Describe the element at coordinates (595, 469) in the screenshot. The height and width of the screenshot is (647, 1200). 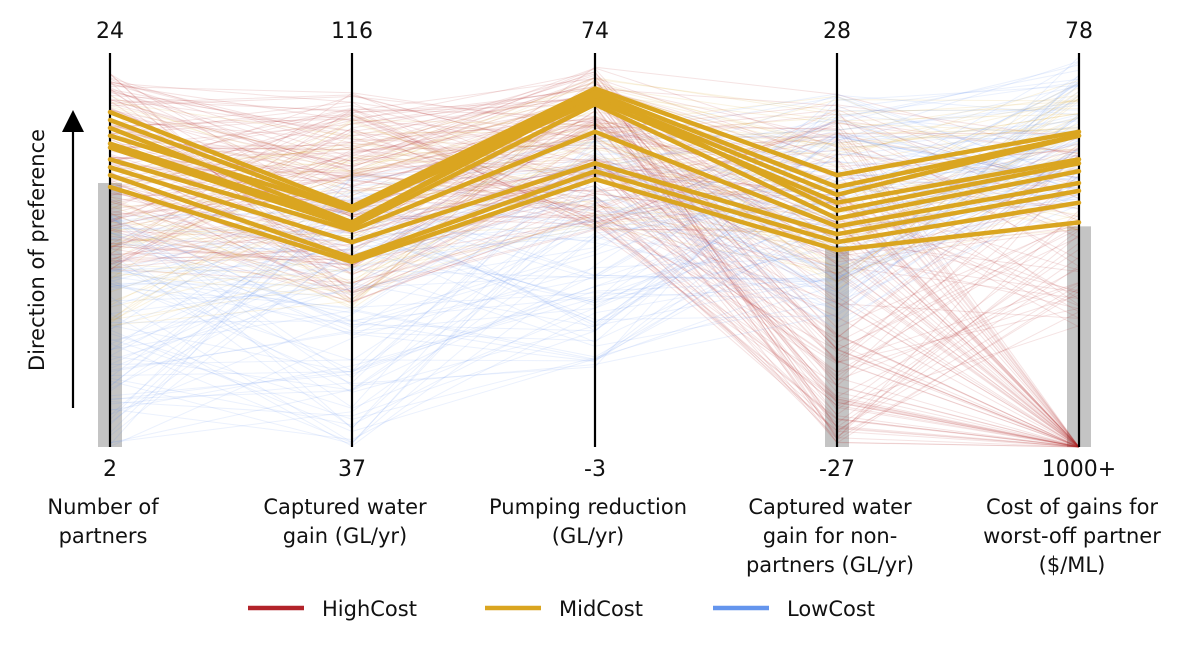
I see `axis-bottom-tick-2: -3` at that location.